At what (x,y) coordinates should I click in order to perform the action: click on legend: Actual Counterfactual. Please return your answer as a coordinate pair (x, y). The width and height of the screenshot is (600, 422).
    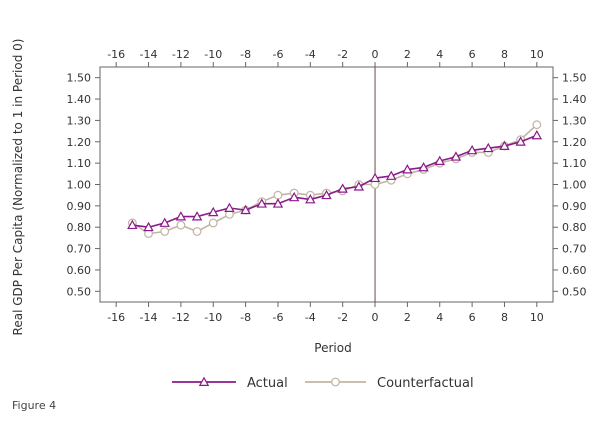
    Looking at the image, I should click on (323, 383).